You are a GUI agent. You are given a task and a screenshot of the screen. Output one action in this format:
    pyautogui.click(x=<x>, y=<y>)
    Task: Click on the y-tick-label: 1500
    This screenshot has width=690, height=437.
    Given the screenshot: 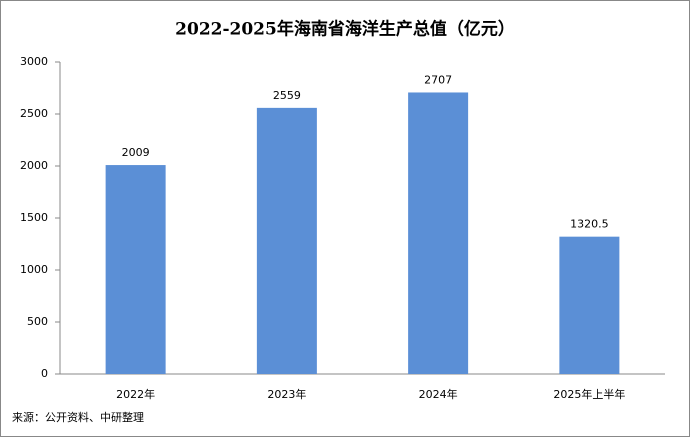 What is the action you would take?
    pyautogui.click(x=34, y=217)
    